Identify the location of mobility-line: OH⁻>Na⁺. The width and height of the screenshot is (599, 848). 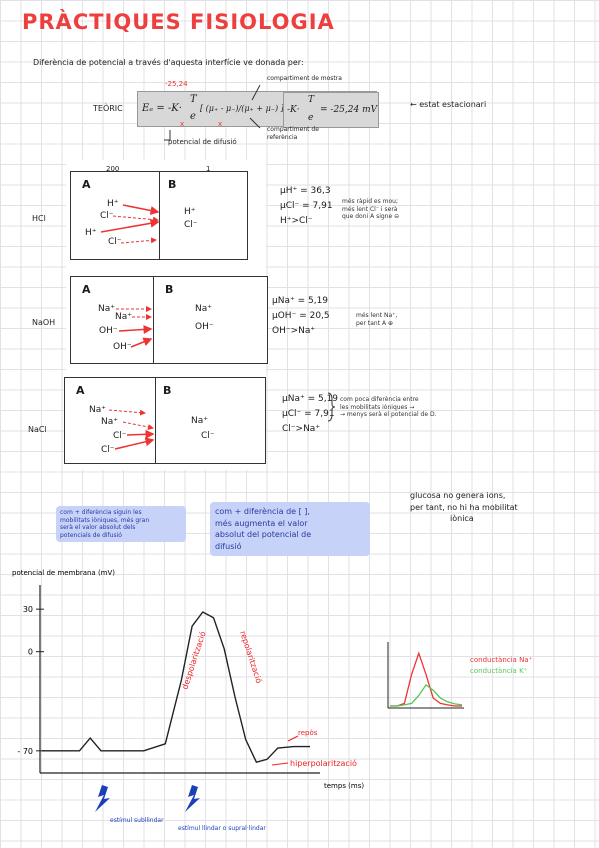
(294, 331).